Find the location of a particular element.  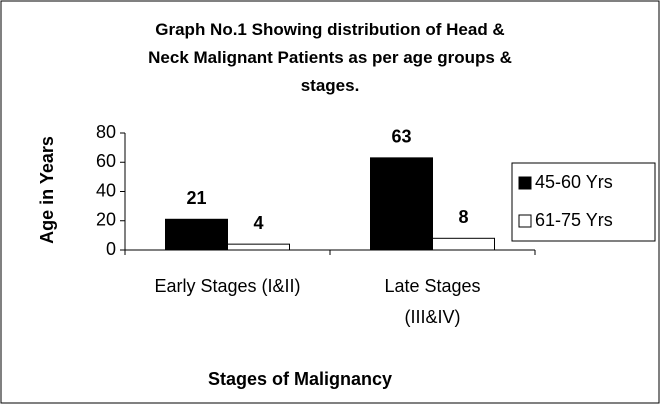

x-tick-label: Late Stages (III&IV) is located at coordinates (432, 301).